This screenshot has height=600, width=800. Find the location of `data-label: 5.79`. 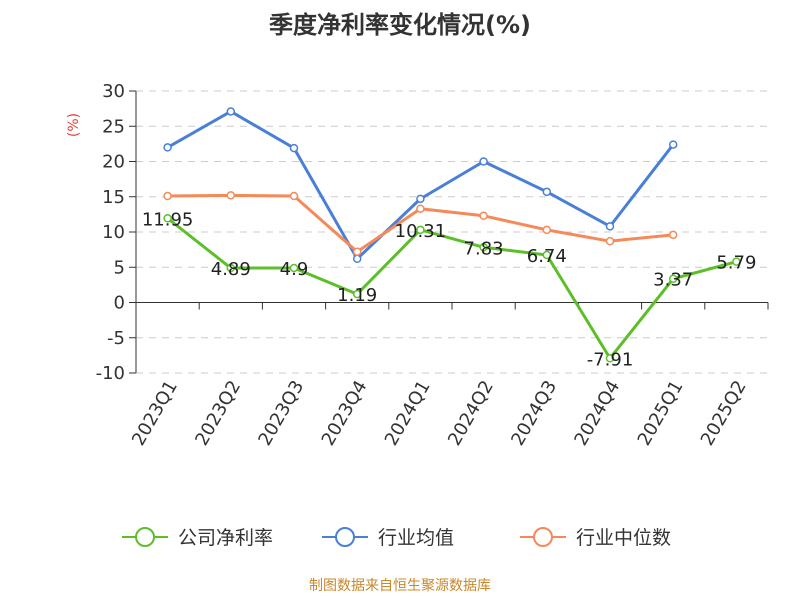

data-label: 5.79 is located at coordinates (736, 263).